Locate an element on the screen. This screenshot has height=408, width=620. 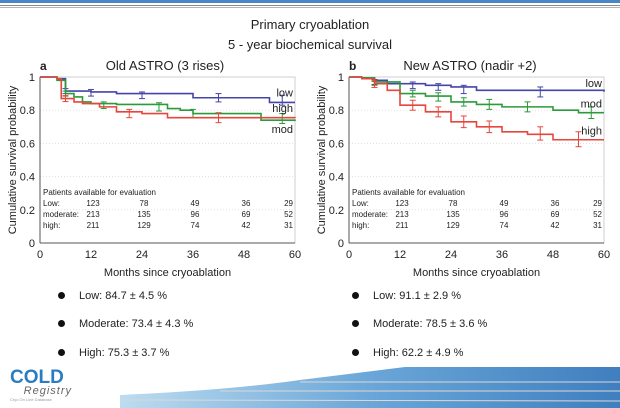
at-risk-row-label: moderate: is located at coordinates (61, 214).